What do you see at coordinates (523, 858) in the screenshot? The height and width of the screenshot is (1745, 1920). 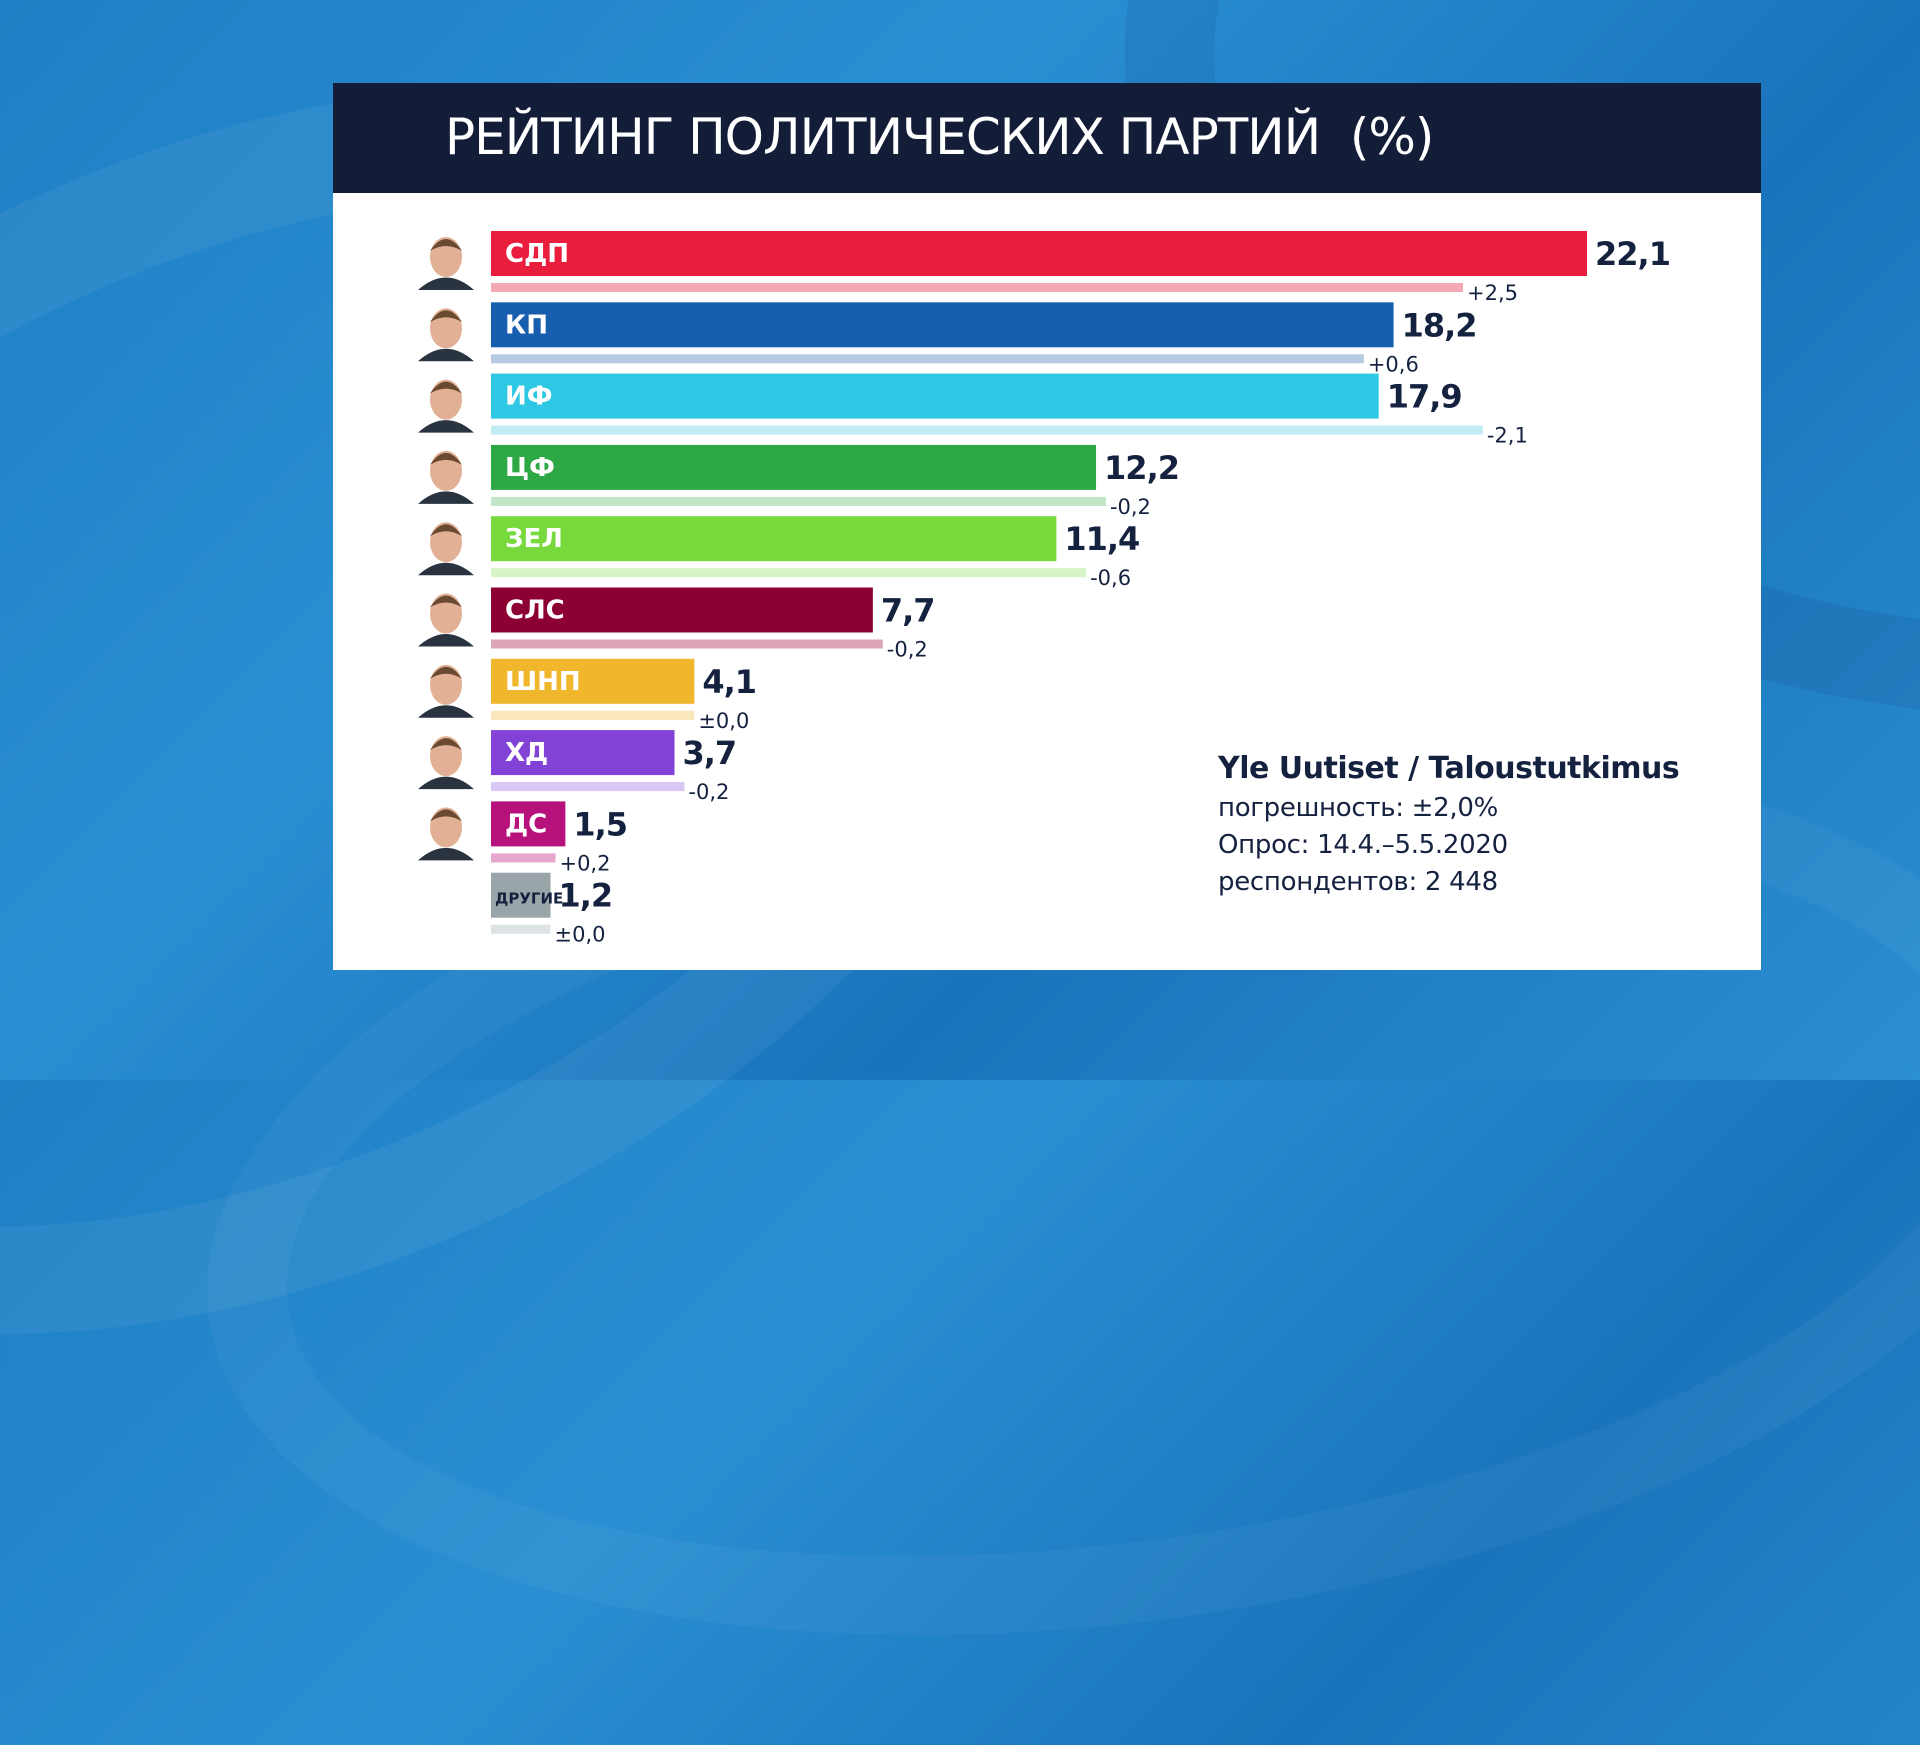 I see `party-8-previous-bar` at bounding box center [523, 858].